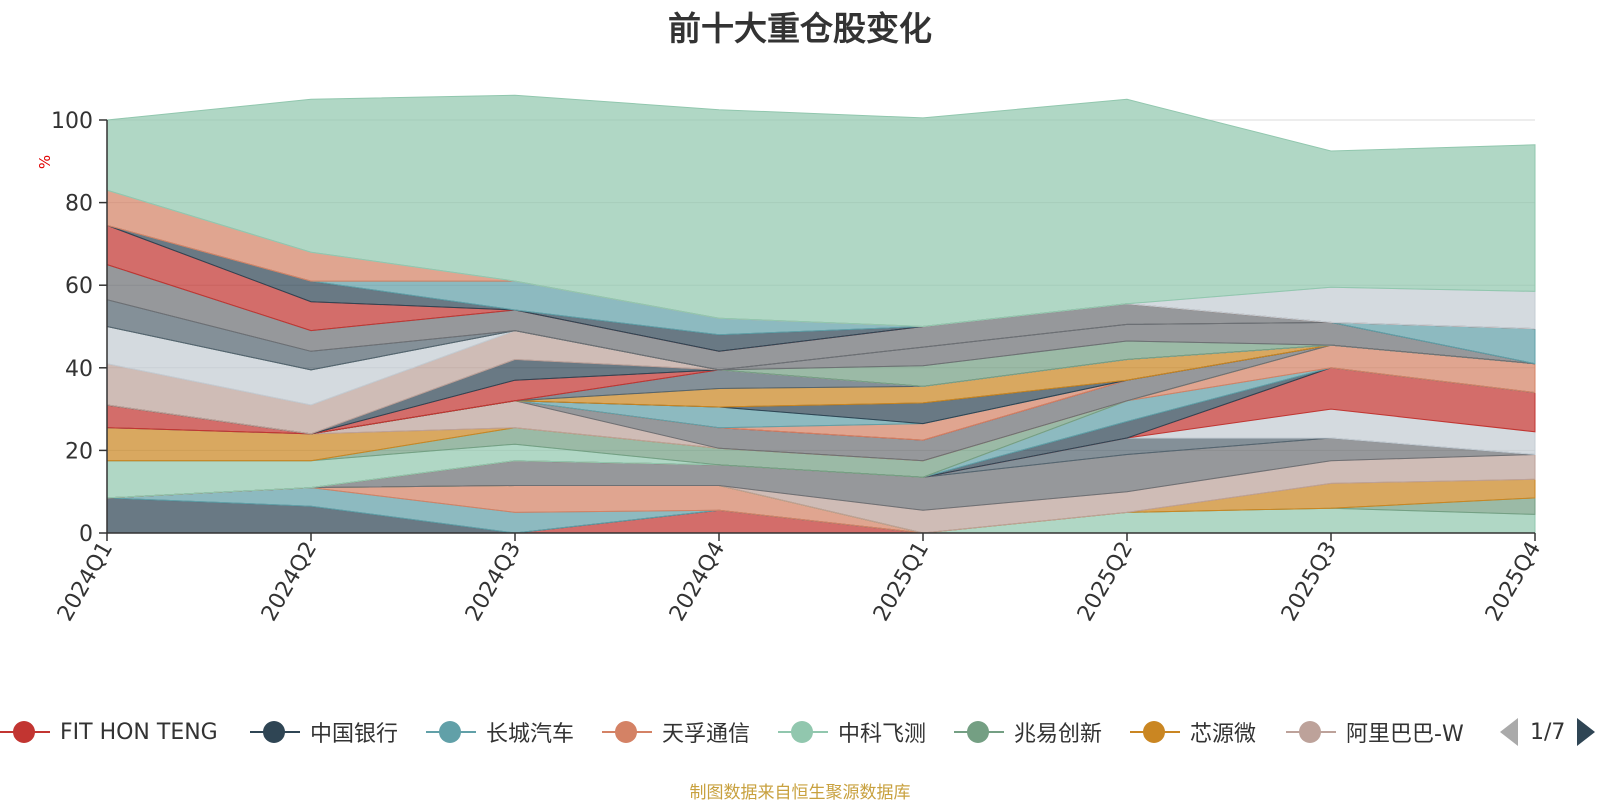 Image resolution: width=1600 pixels, height=803 pixels. I want to click on x-tick-label: 2025Q1, so click(901, 582).